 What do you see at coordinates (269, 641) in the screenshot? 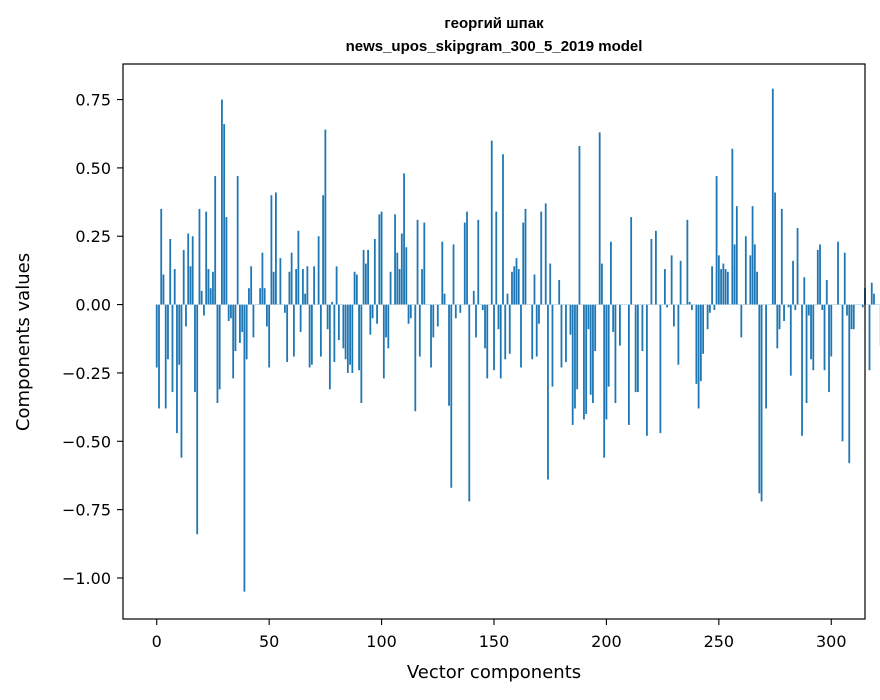
I see `x-tick-label: 50` at bounding box center [269, 641].